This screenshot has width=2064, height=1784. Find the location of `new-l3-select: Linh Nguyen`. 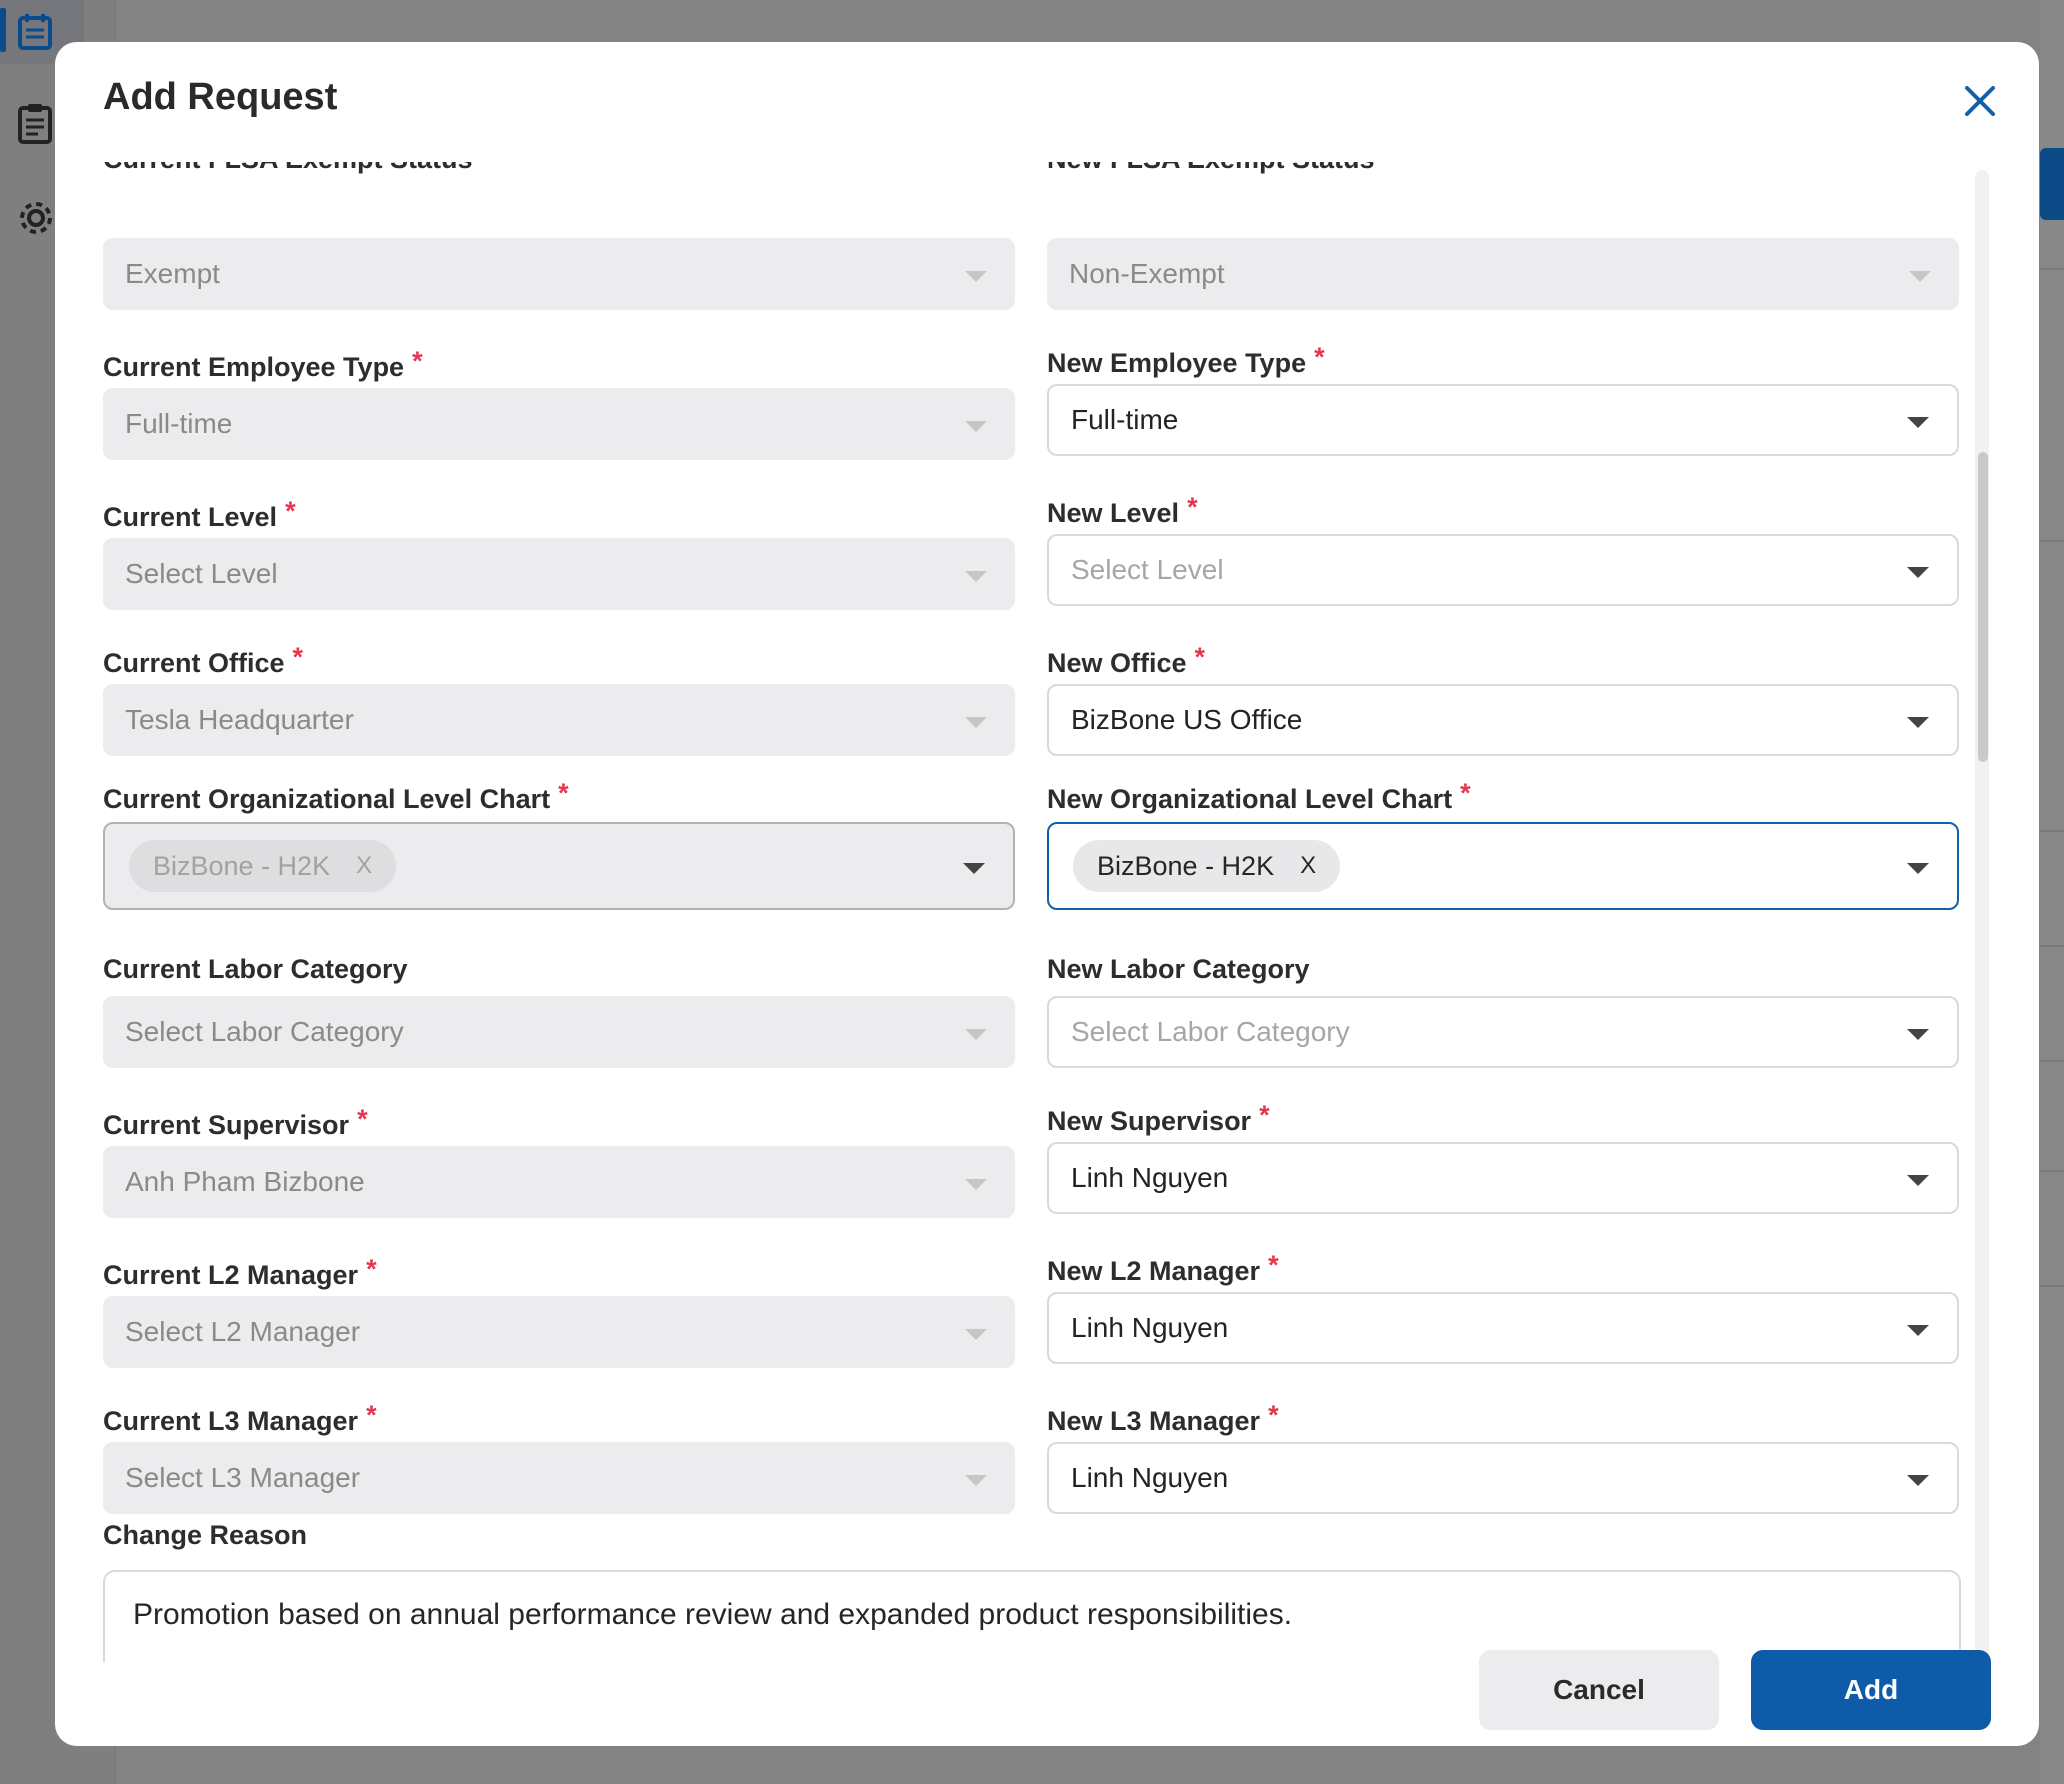

new-l3-select: Linh Nguyen is located at coordinates (1503, 1478).